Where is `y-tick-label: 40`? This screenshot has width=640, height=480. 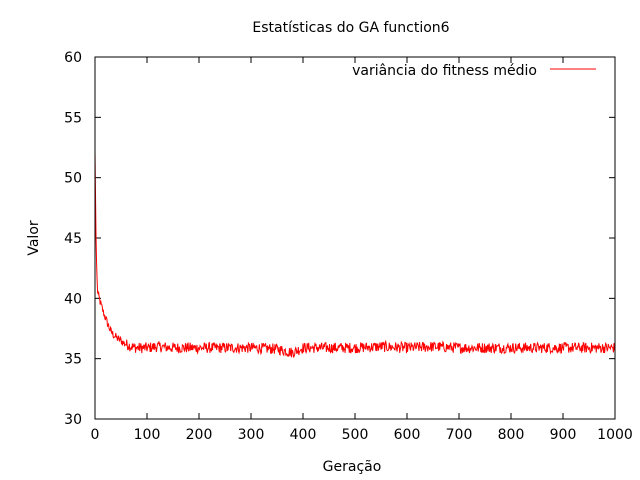 y-tick-label: 40 is located at coordinates (73, 299).